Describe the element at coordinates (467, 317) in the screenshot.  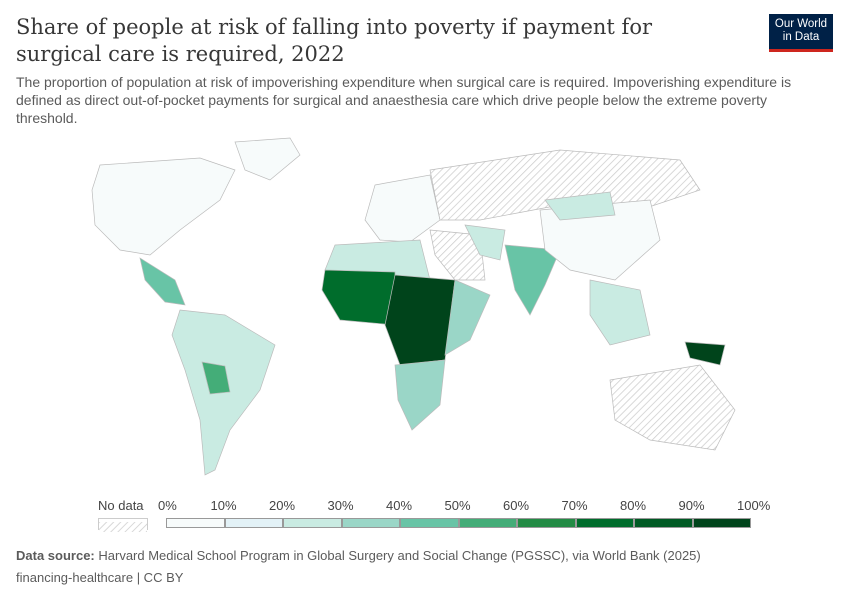
I see `region-east-africa` at that location.